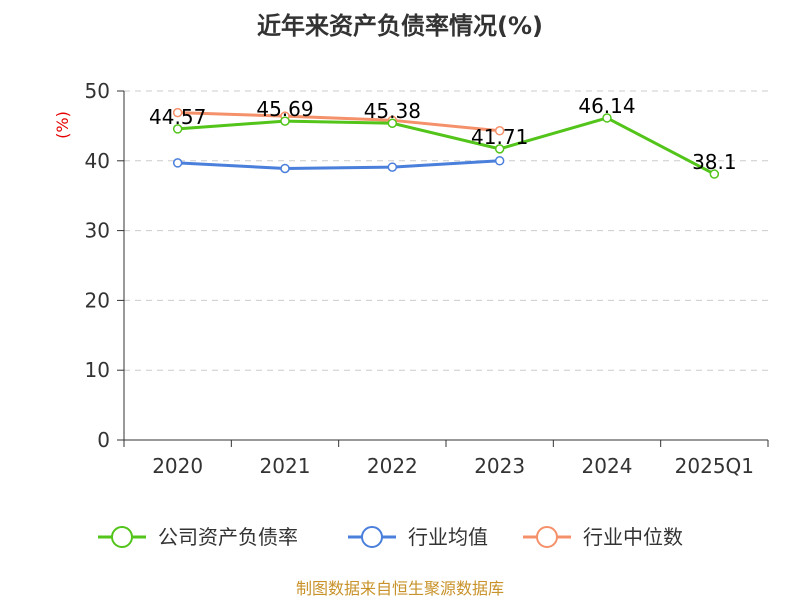 This screenshot has width=800, height=600. I want to click on y-tick-label: 0, so click(103, 440).